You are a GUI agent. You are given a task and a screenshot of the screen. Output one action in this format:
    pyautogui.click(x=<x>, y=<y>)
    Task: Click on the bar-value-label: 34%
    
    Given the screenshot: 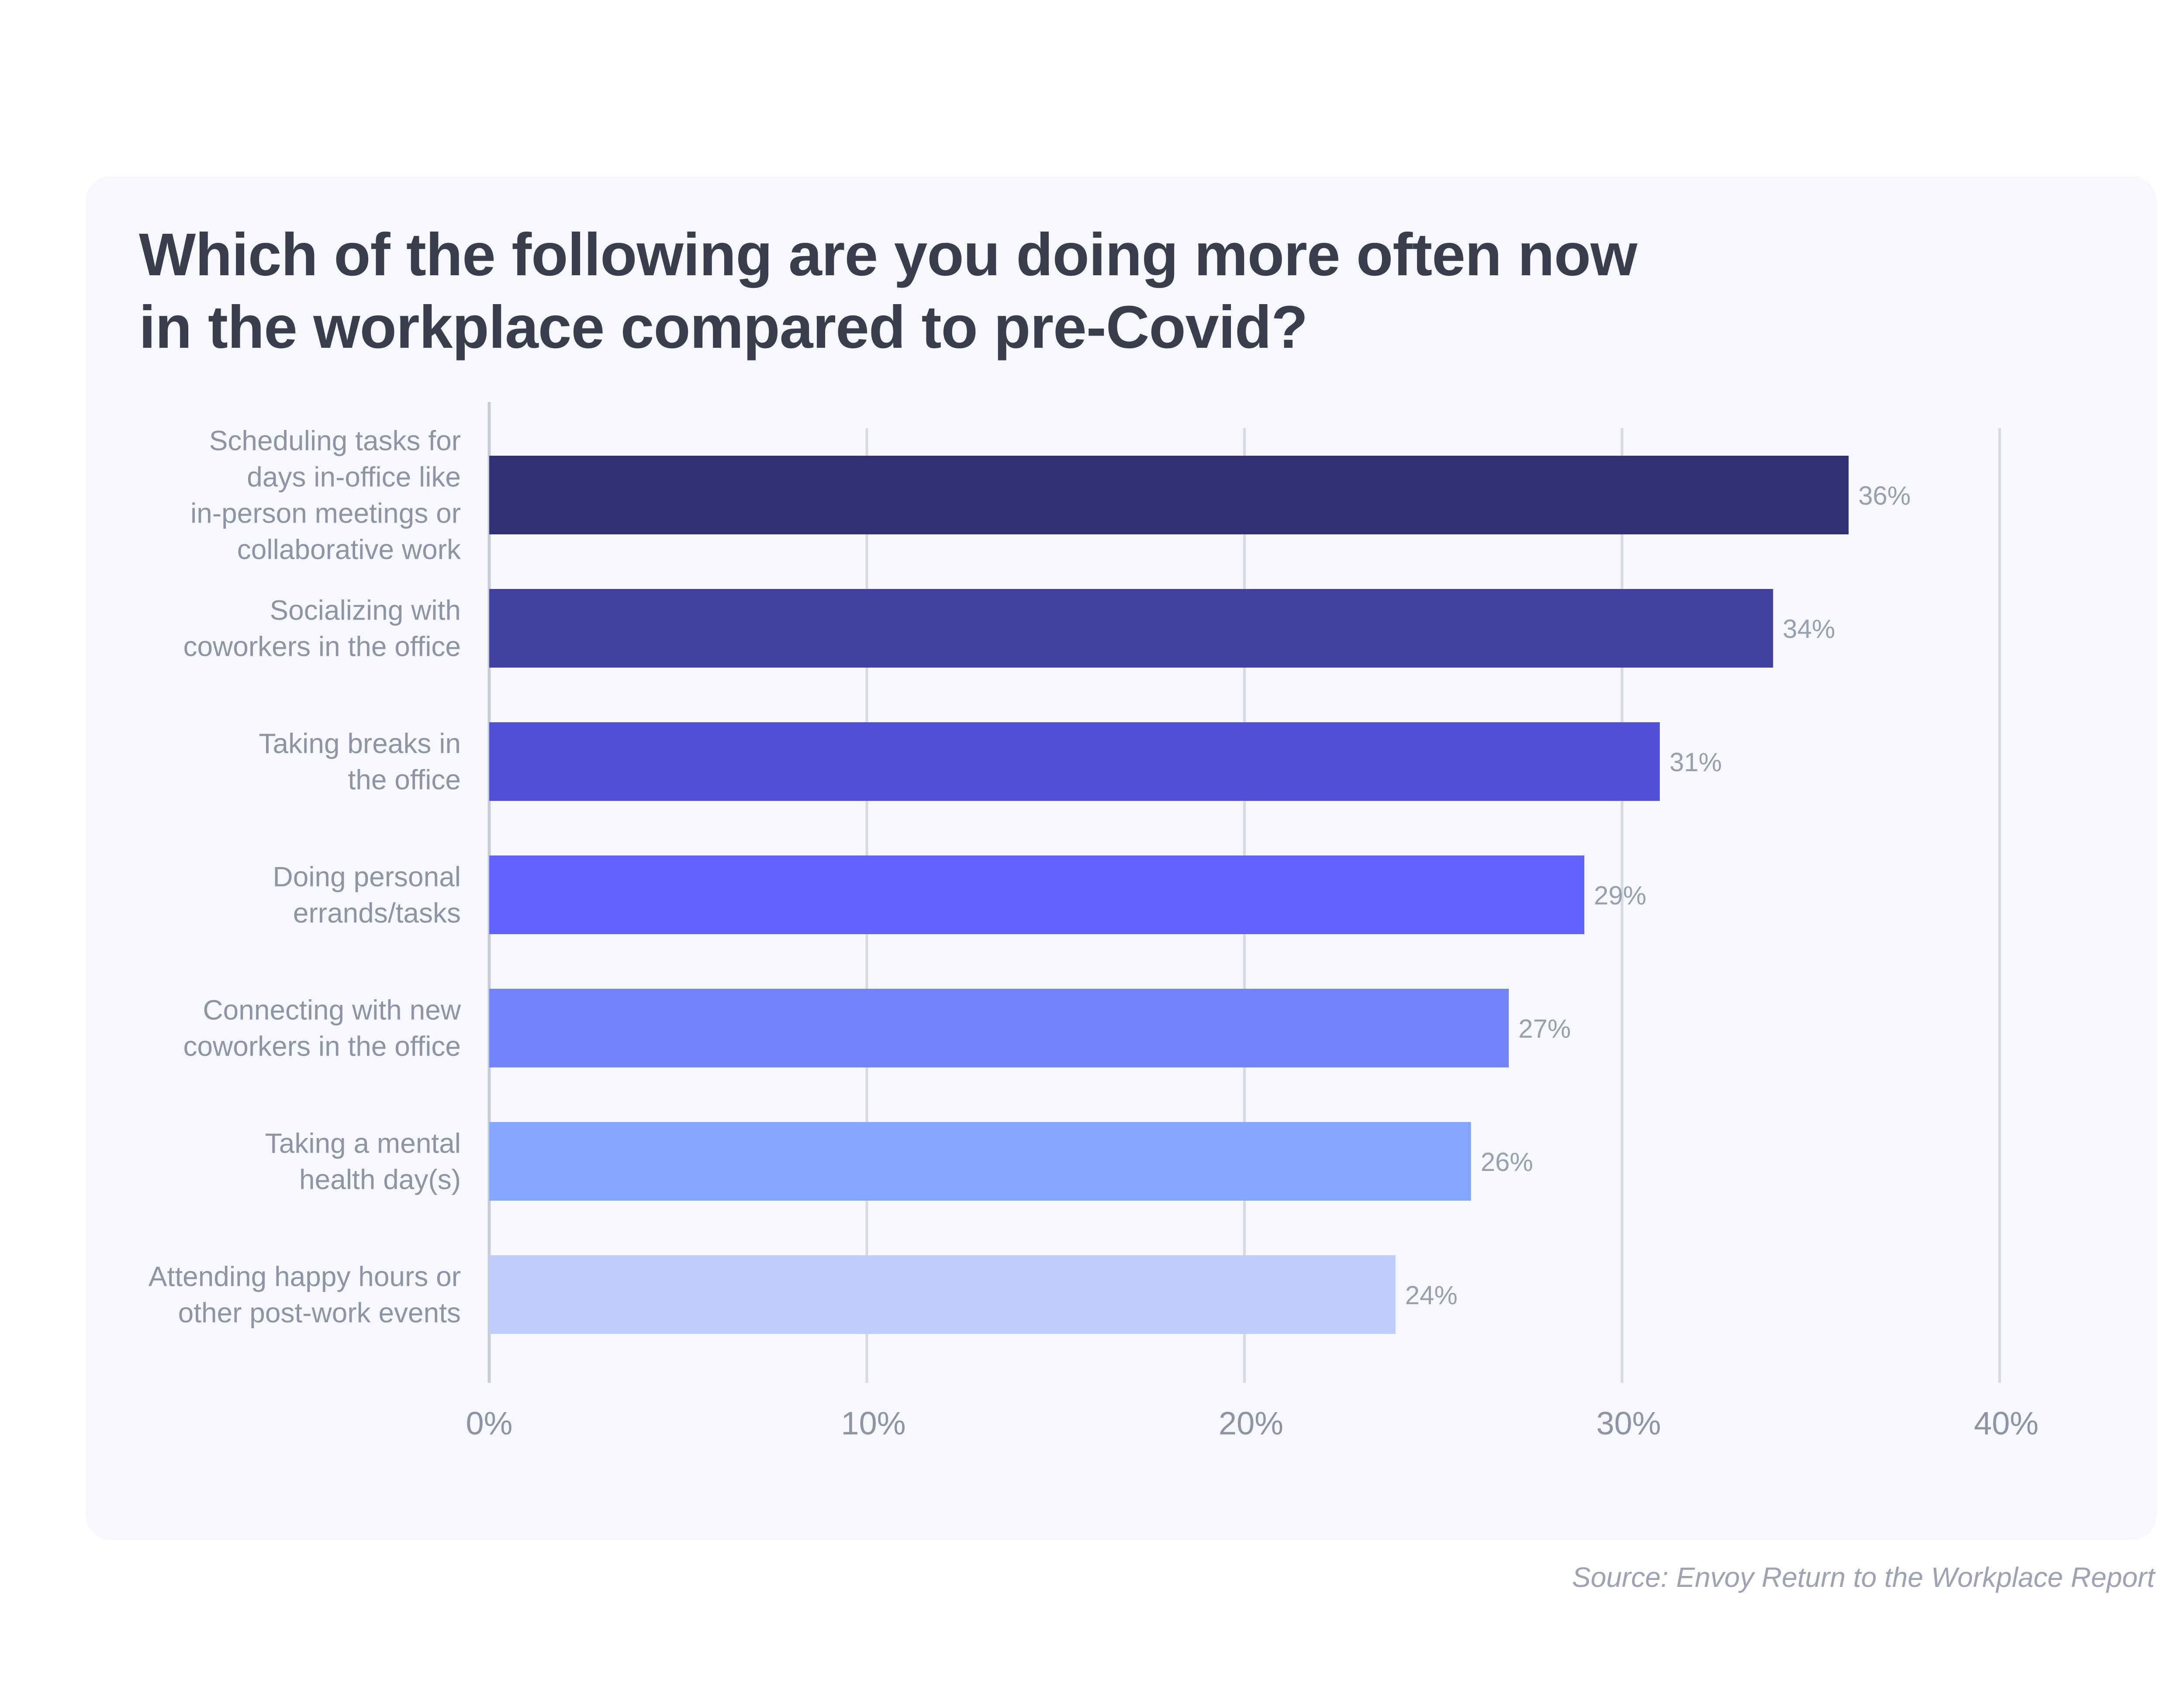 What is the action you would take?
    pyautogui.click(x=1809, y=629)
    